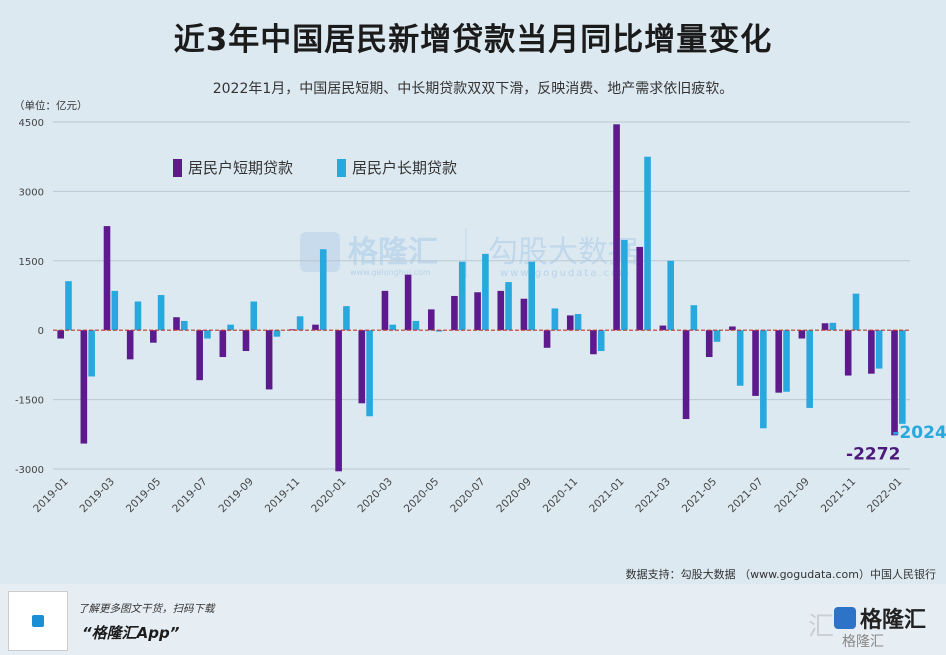 The width and height of the screenshot is (946, 655). Describe the element at coordinates (873, 454) in the screenshot. I see `data-label: -2272` at that location.